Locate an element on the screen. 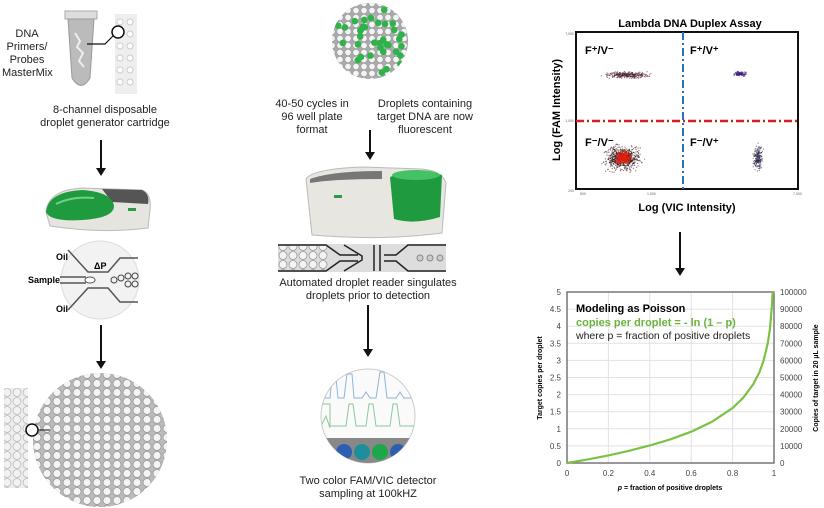 This screenshot has width=824, height=508. reagent-label: DNA Primers/ Probes MasterMix is located at coordinates (27, 54).